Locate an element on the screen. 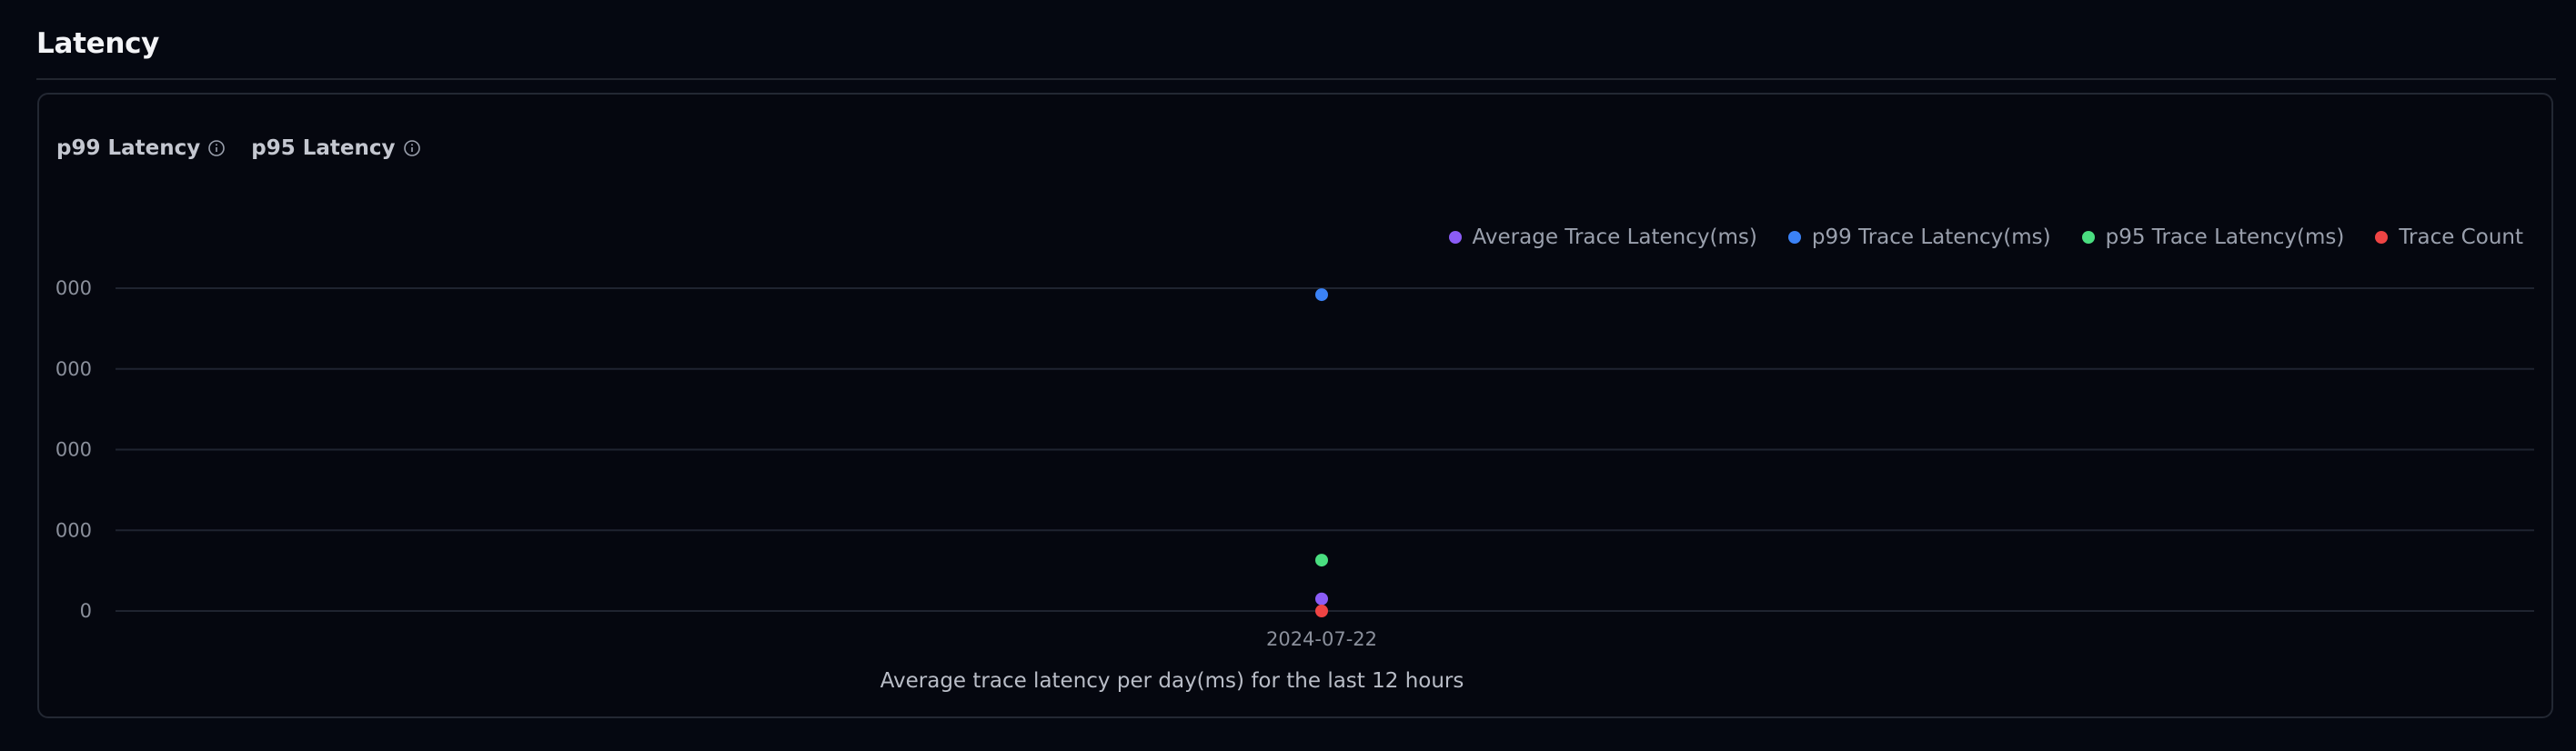  x-tick-label: 2024-07-22 is located at coordinates (1321, 639).